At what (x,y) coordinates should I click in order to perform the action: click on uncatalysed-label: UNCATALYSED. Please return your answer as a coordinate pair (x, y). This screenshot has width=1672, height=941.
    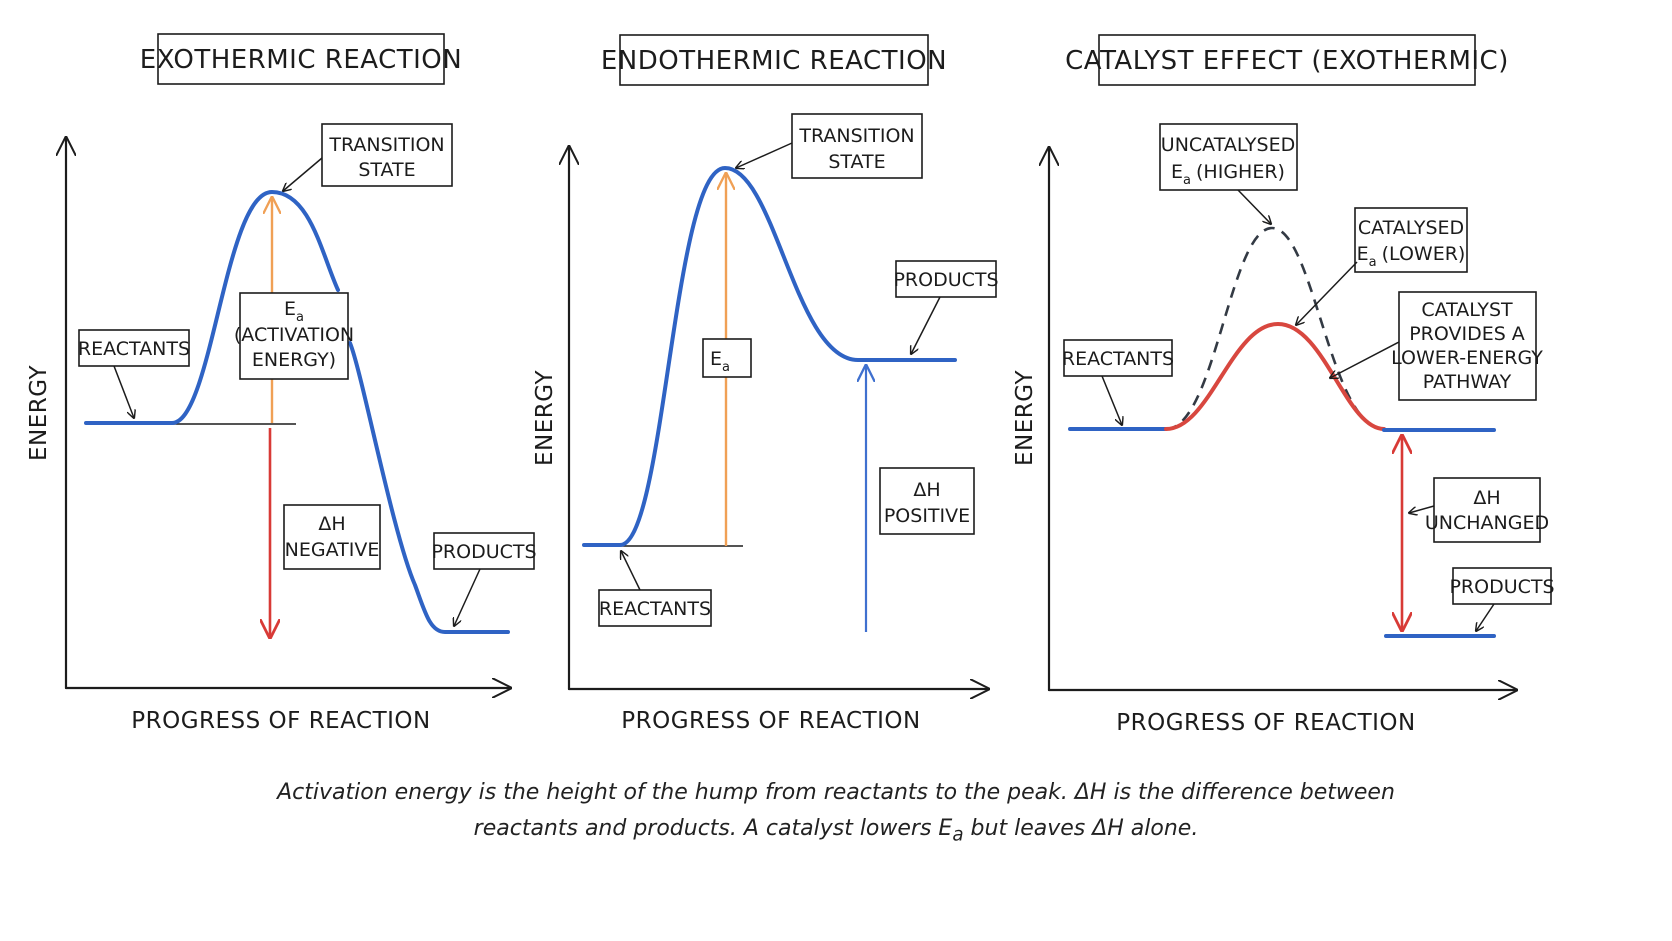
    Looking at the image, I should click on (1228, 145).